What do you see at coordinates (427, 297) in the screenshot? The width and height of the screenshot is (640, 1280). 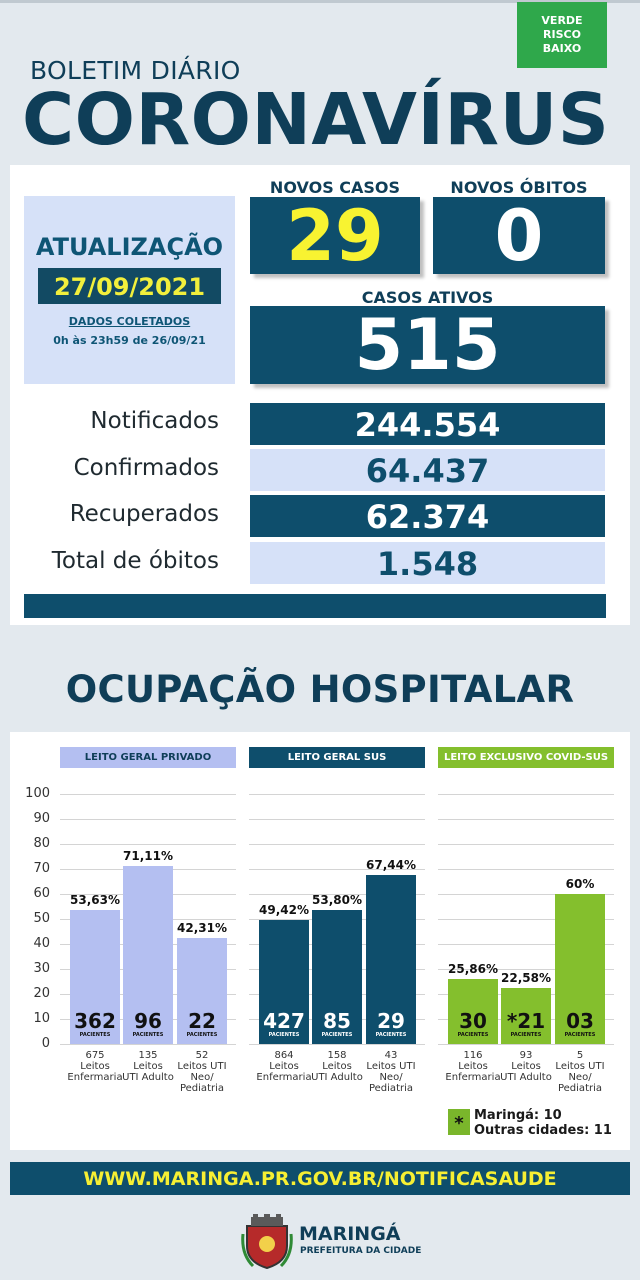 I see `active-cases-label: CASOS ATIVOS` at bounding box center [427, 297].